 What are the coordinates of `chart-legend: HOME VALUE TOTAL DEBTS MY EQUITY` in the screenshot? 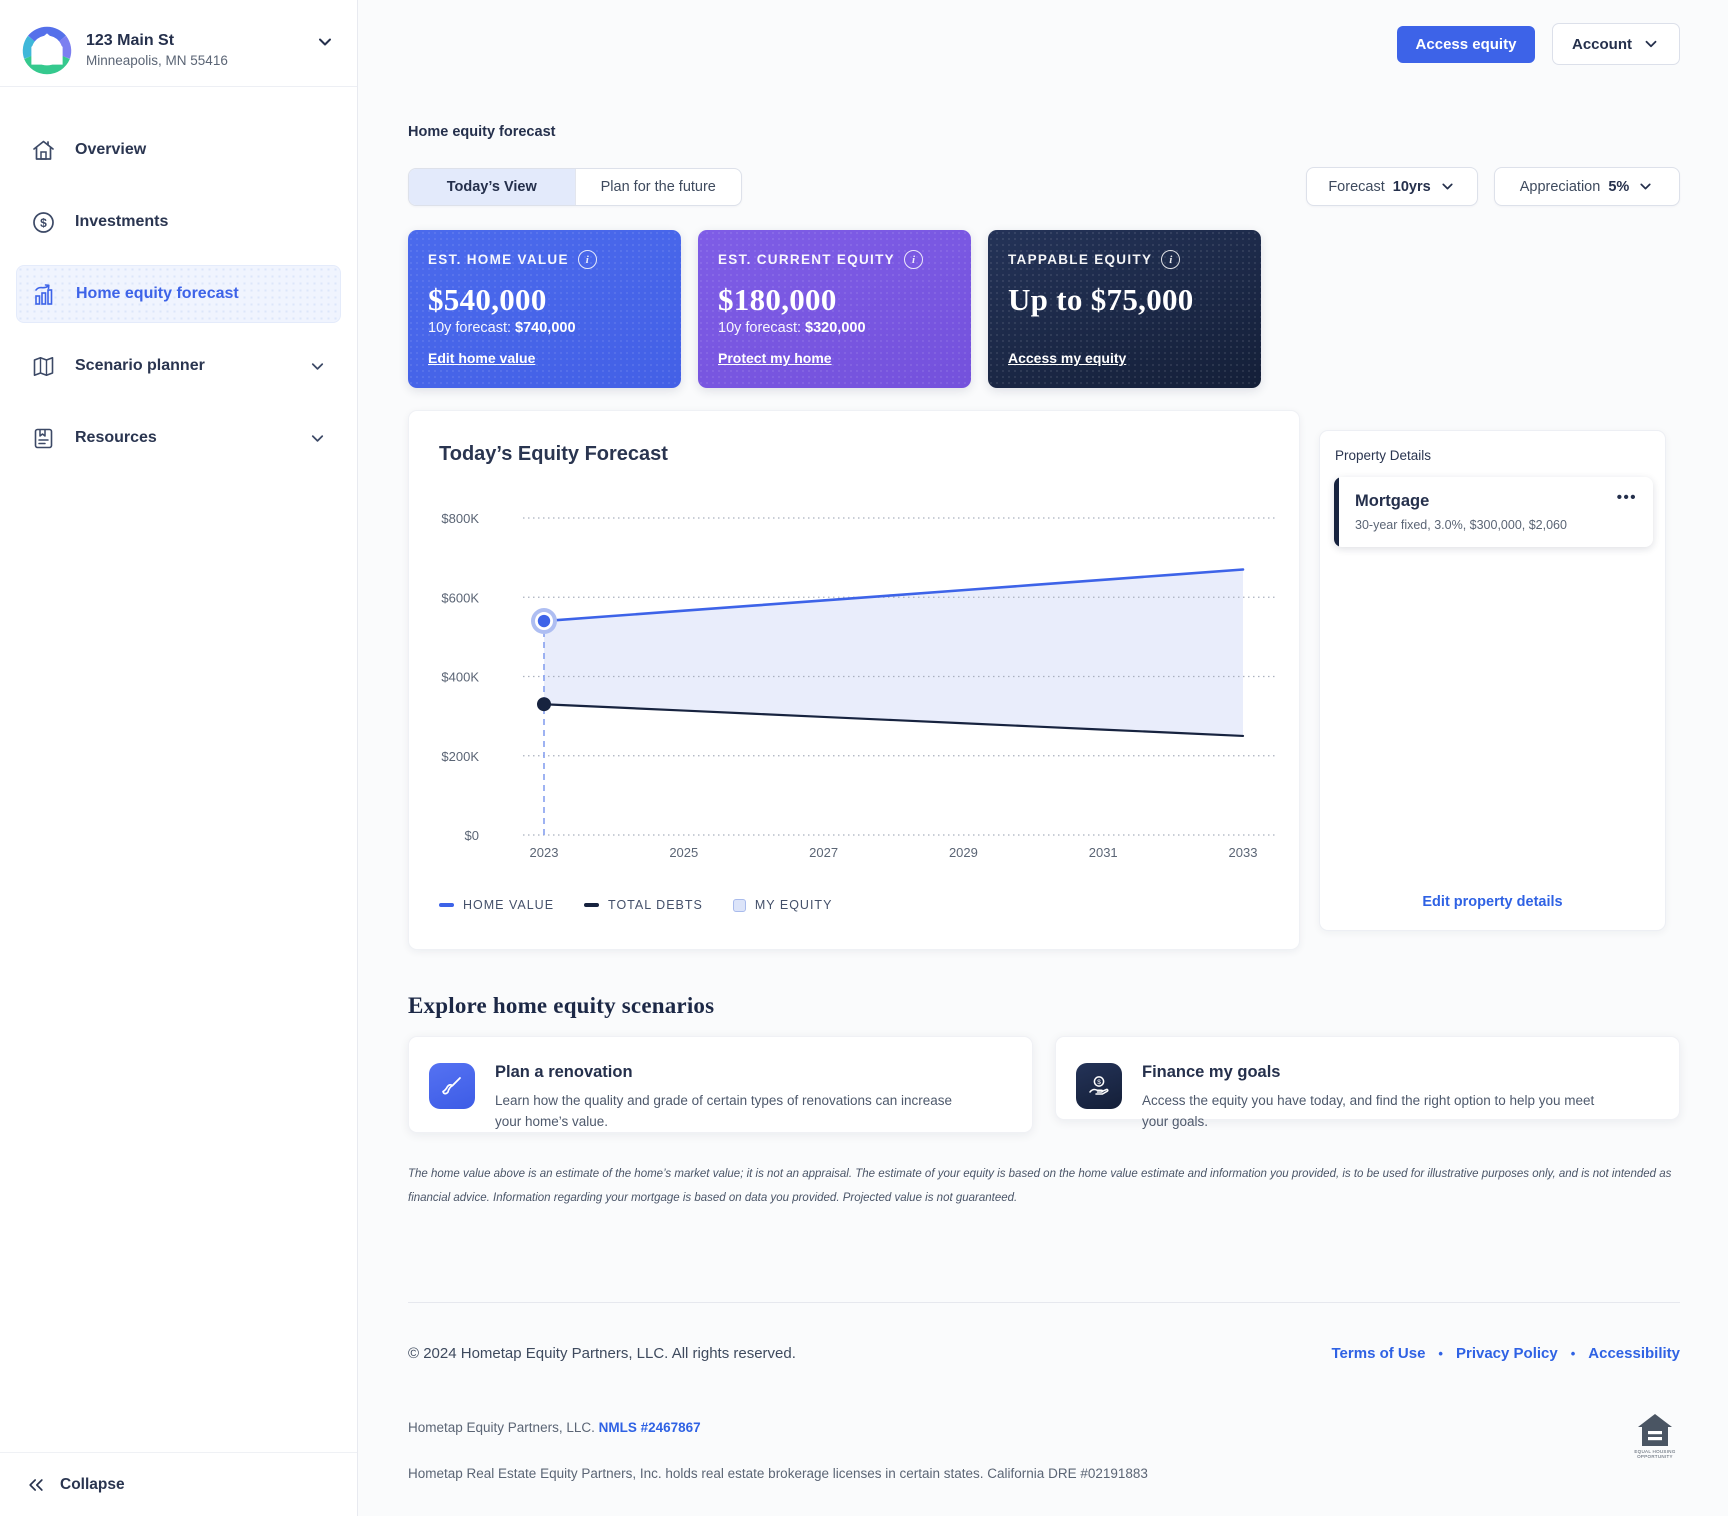 It's located at (635, 905).